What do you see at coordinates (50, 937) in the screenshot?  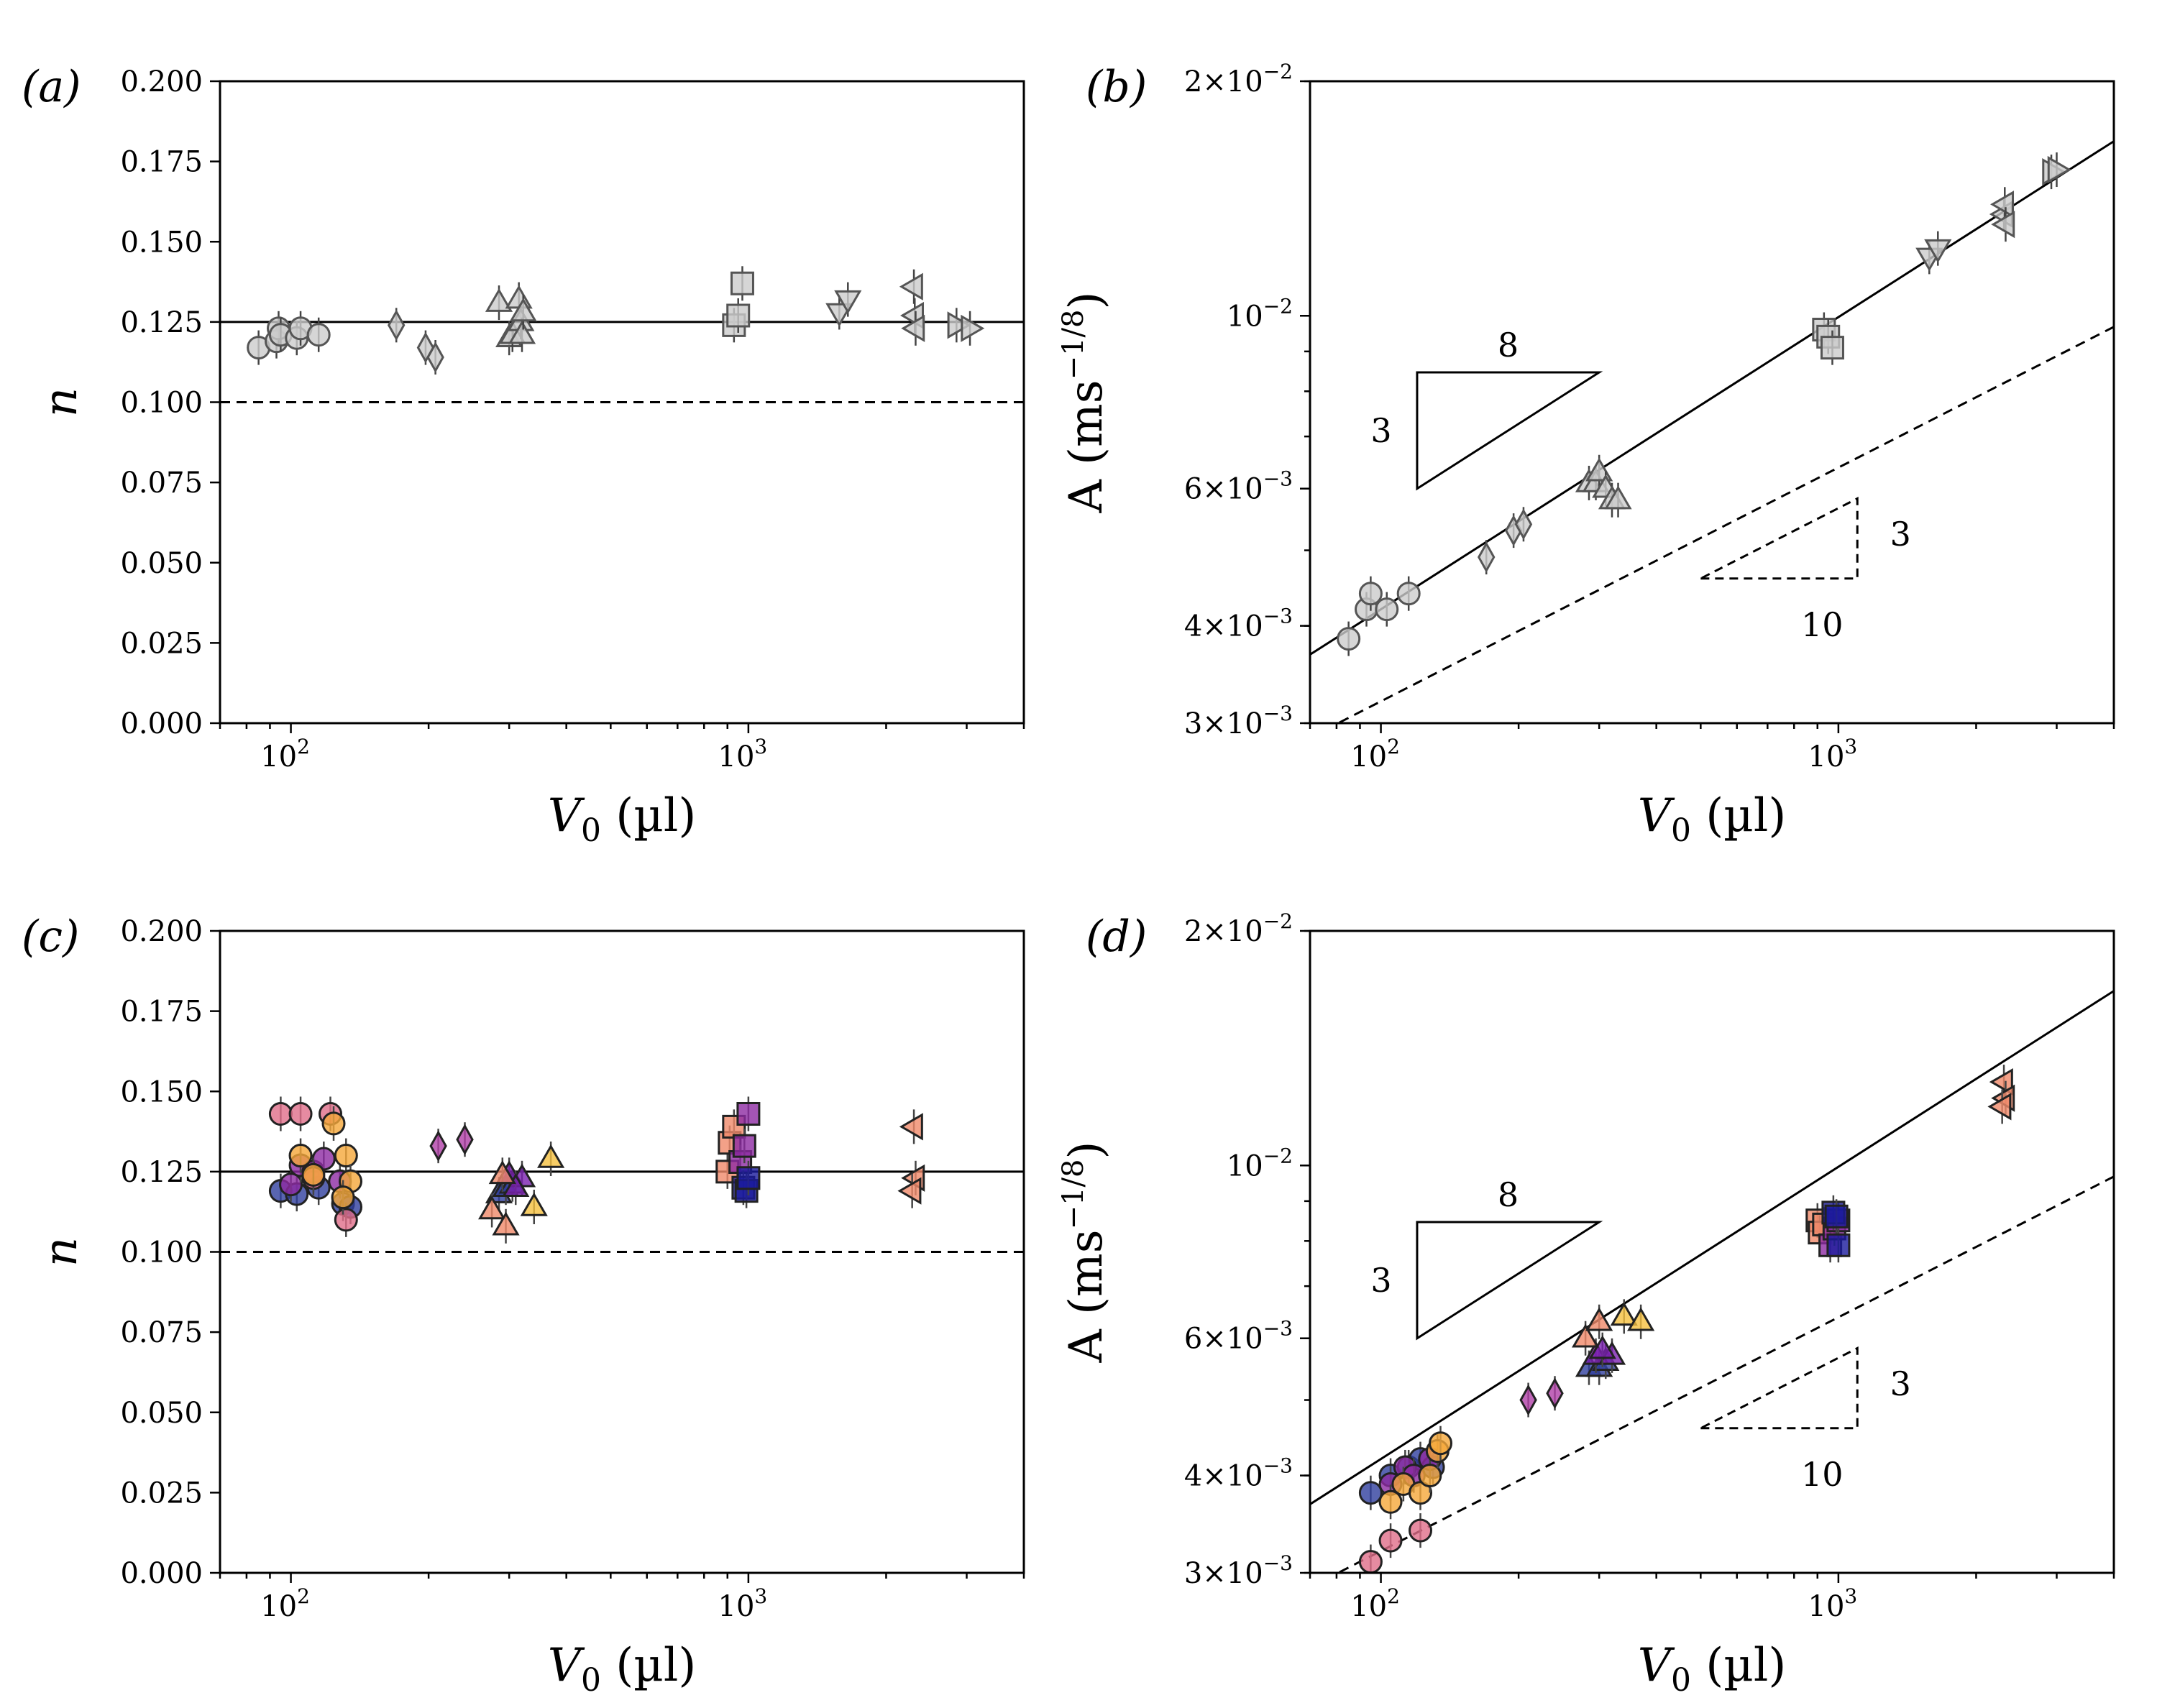 I see `panel-label: (c)` at bounding box center [50, 937].